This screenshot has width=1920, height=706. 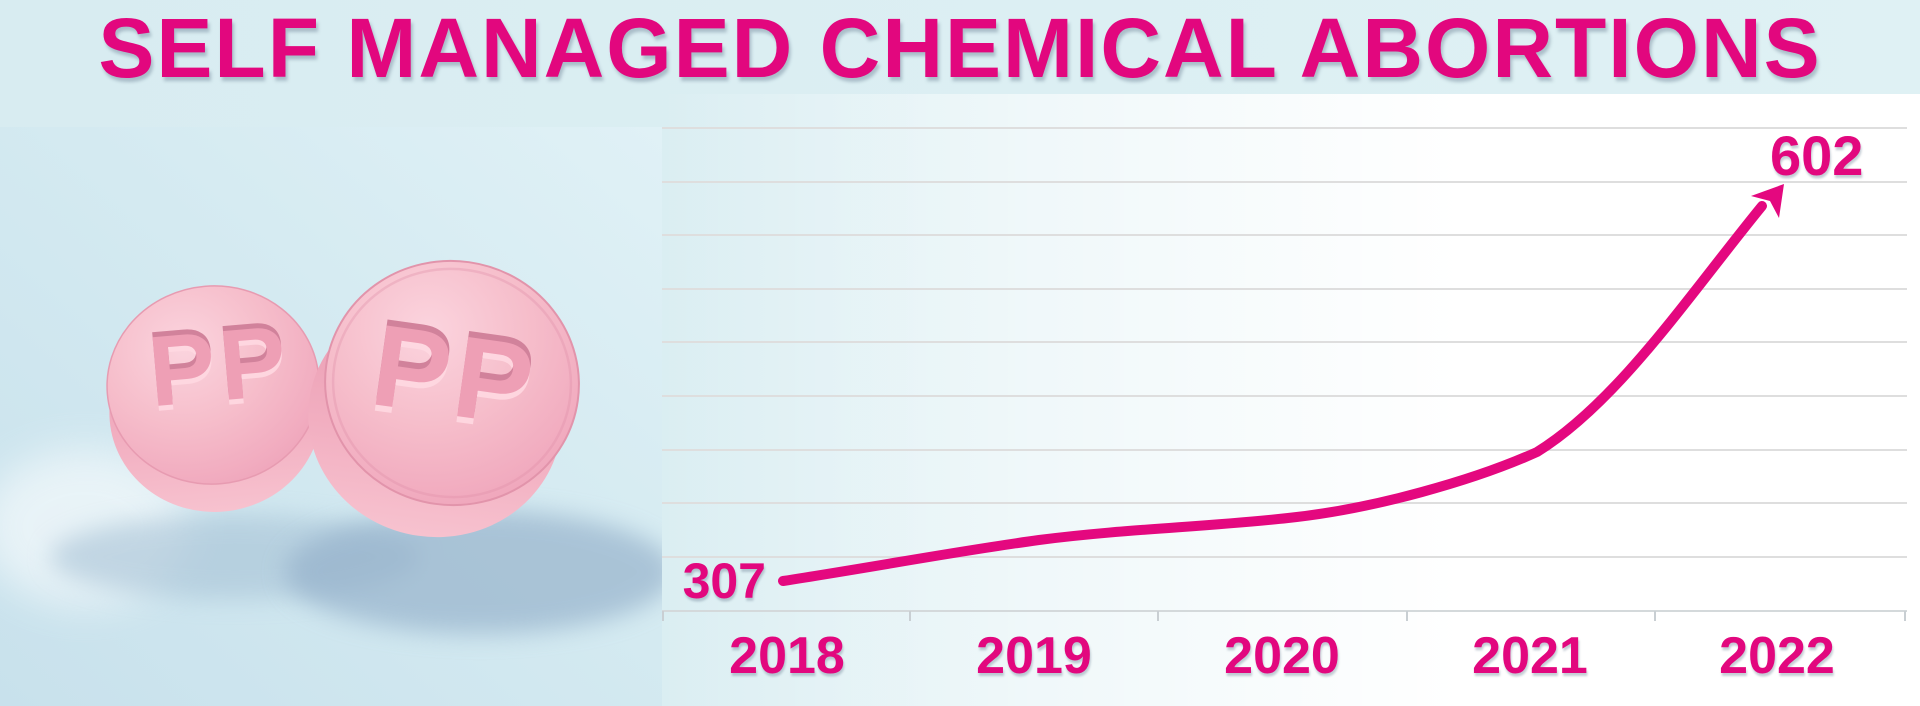 I want to click on front-pill-imprint: PP PP PP, so click(x=455, y=376).